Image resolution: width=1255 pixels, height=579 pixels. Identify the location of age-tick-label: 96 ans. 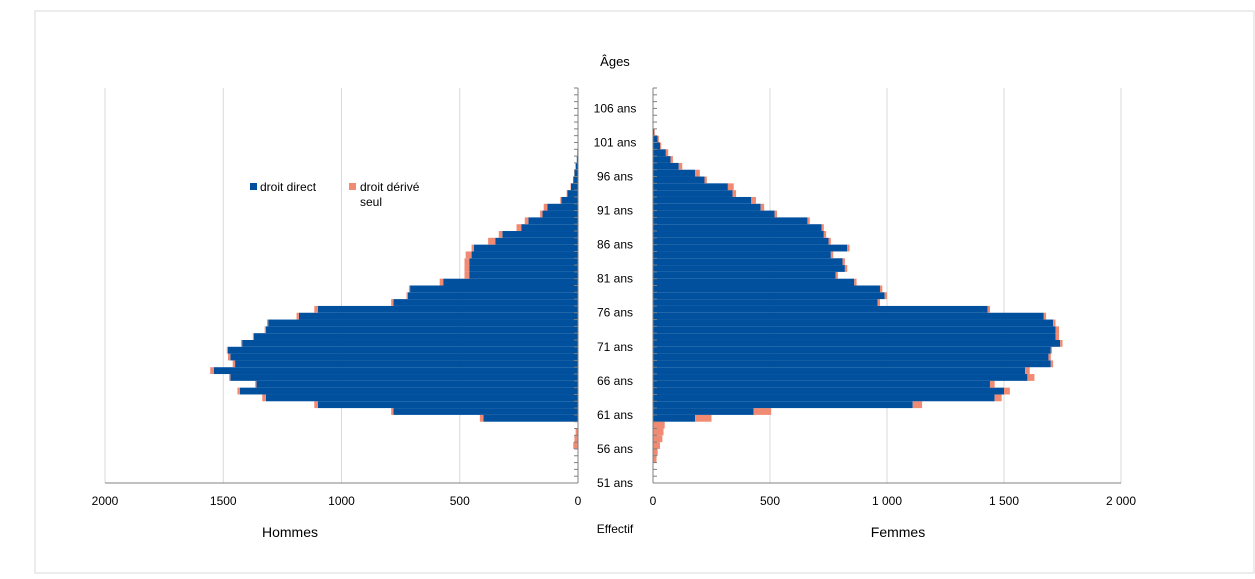
(615, 177).